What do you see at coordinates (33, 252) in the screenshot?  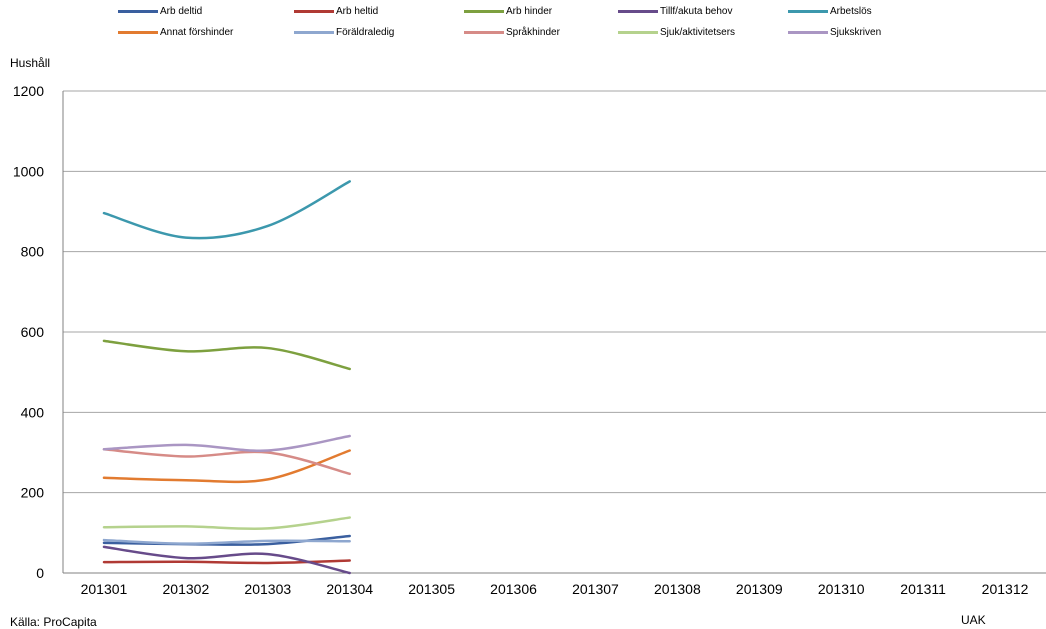 I see `y-tick-label: 800` at bounding box center [33, 252].